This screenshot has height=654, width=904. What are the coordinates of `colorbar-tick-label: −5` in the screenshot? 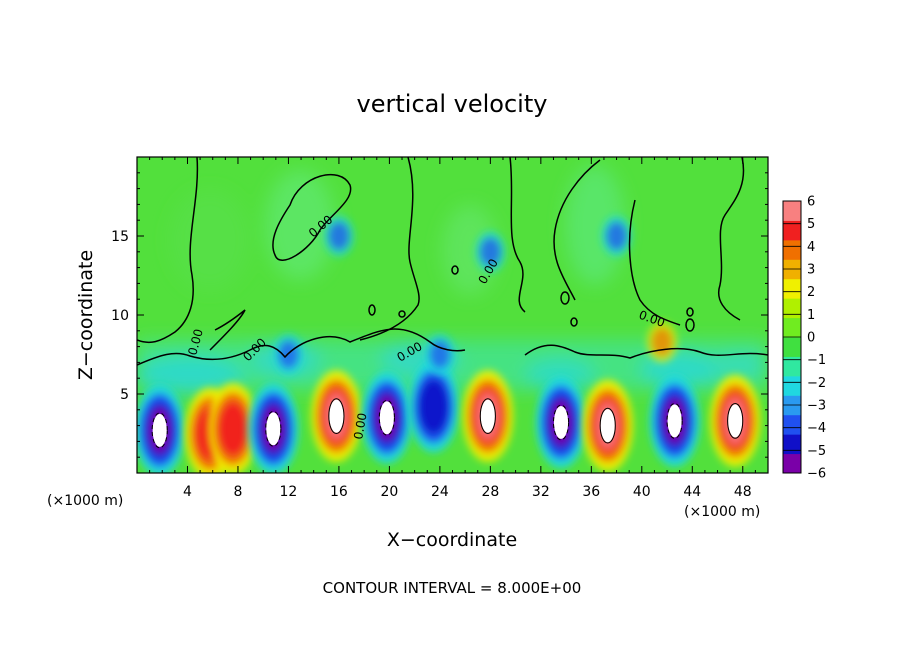 It's located at (816, 451).